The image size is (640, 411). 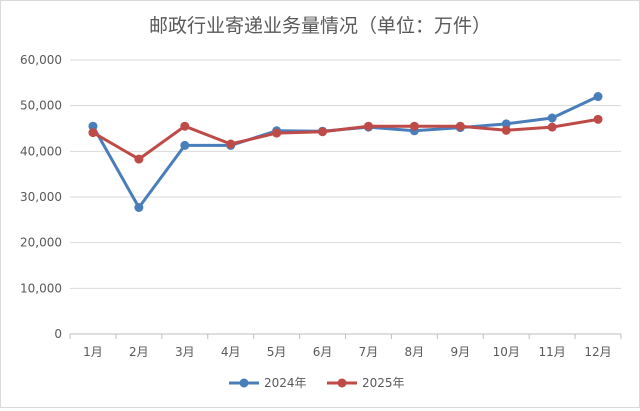 What do you see at coordinates (41, 106) in the screenshot?
I see `y-tick-label: 50,000` at bounding box center [41, 106].